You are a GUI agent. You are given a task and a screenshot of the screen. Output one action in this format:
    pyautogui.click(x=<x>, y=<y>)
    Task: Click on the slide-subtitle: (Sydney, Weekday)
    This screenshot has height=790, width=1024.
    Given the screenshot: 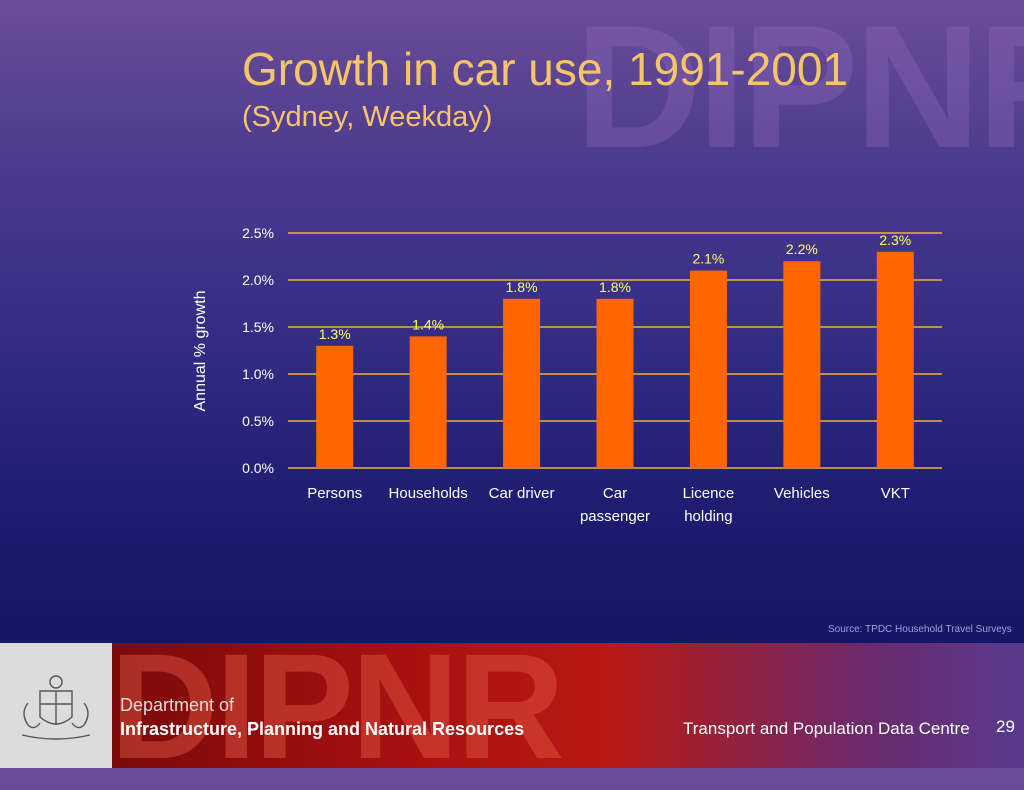 What is the action you would take?
    pyautogui.click(x=367, y=117)
    